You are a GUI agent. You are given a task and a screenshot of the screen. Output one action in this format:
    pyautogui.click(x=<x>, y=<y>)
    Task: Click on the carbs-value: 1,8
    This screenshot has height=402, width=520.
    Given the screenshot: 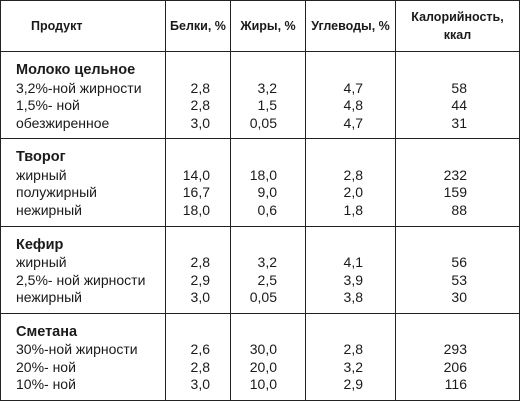 What is the action you would take?
    pyautogui.click(x=353, y=209)
    